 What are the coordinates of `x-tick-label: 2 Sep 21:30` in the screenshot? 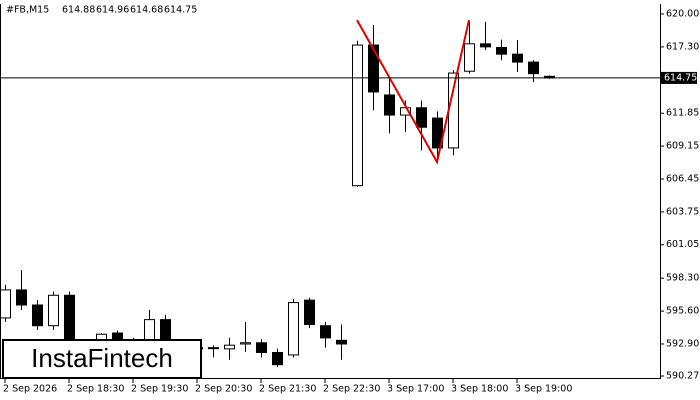 It's located at (287, 389).